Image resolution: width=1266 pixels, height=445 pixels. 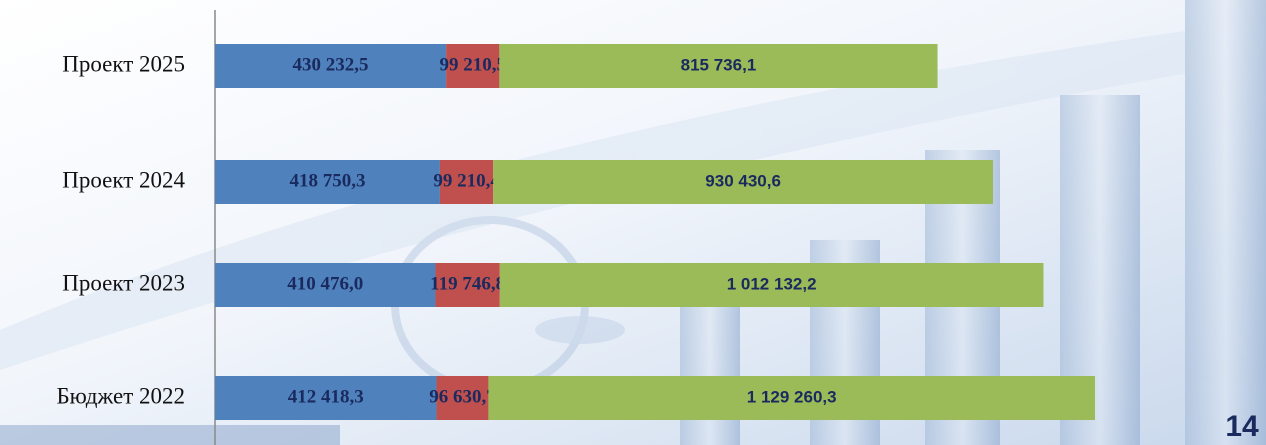 I want to click on value-label: 930 430,6, so click(x=743, y=180).